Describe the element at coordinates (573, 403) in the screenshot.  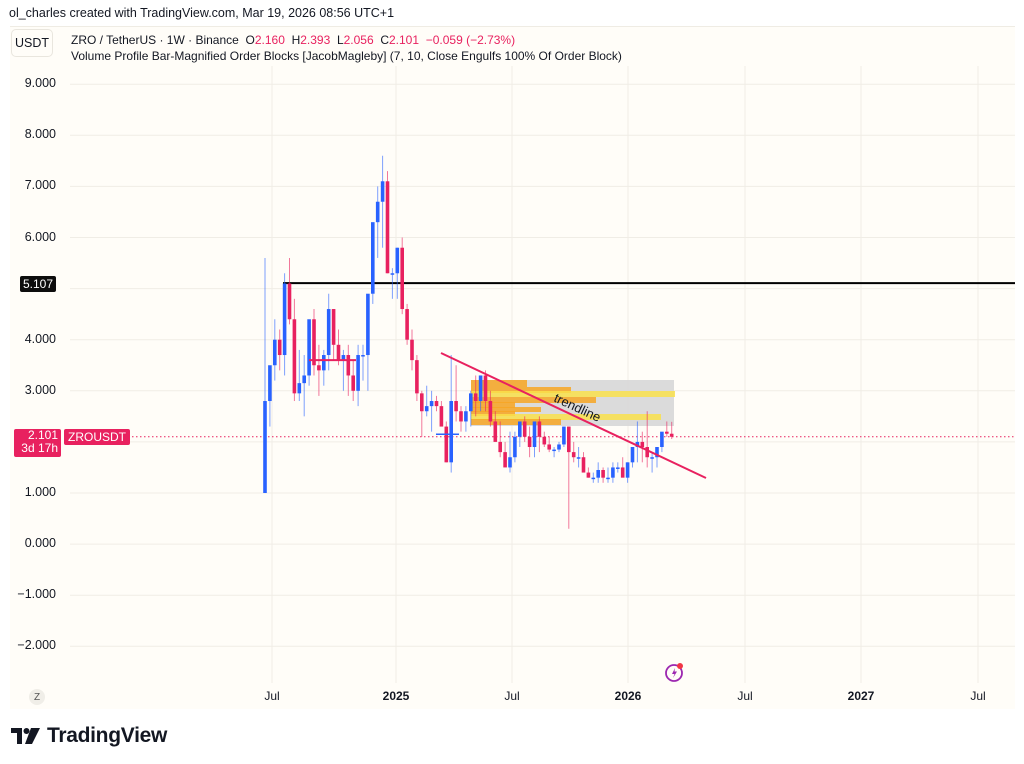
I see `volume-profile` at that location.